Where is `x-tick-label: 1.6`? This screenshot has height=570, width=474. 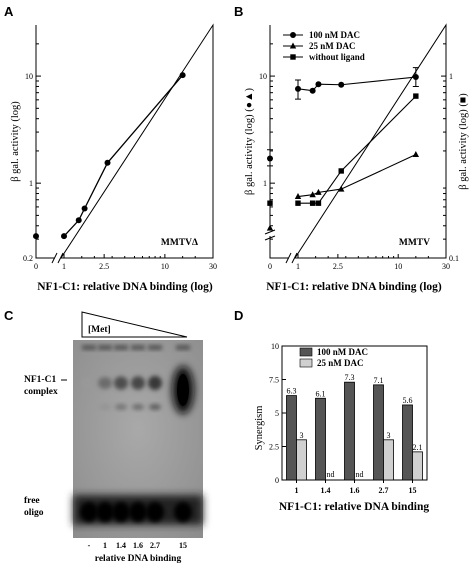
x-tick-label: 1.6 is located at coordinates (355, 490).